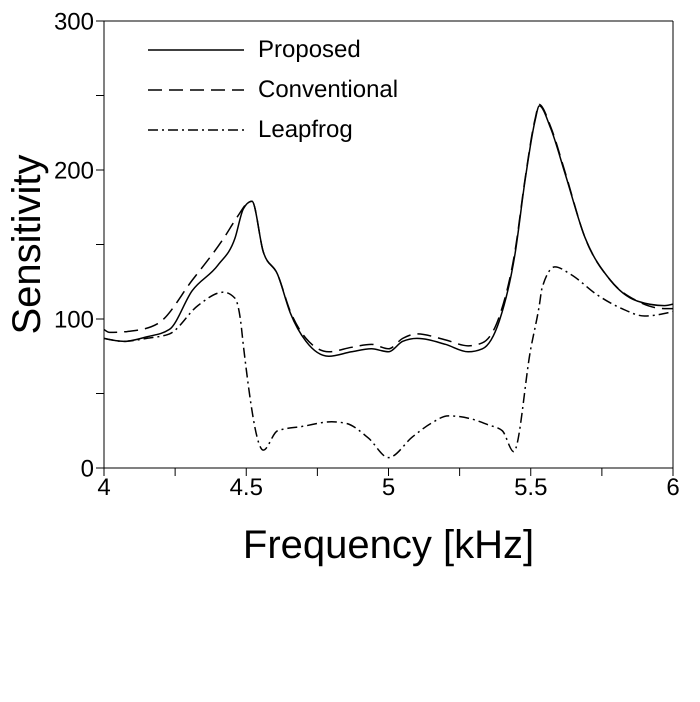  What do you see at coordinates (673, 488) in the screenshot?
I see `x-tick-label: 6` at bounding box center [673, 488].